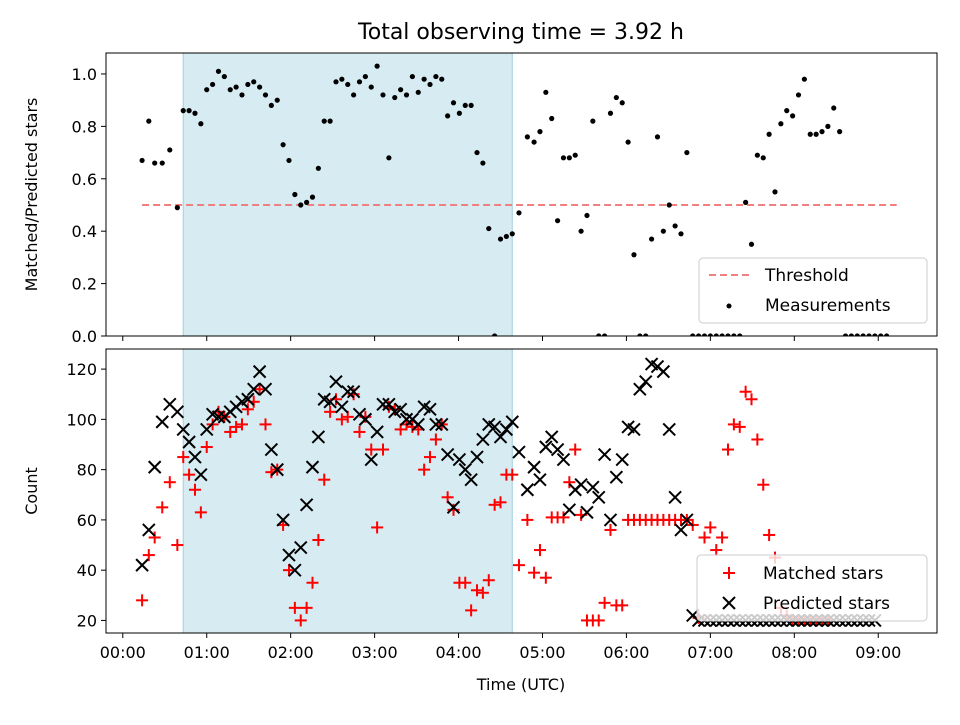  I want to click on y-tick-label: 120, so click(81, 369).